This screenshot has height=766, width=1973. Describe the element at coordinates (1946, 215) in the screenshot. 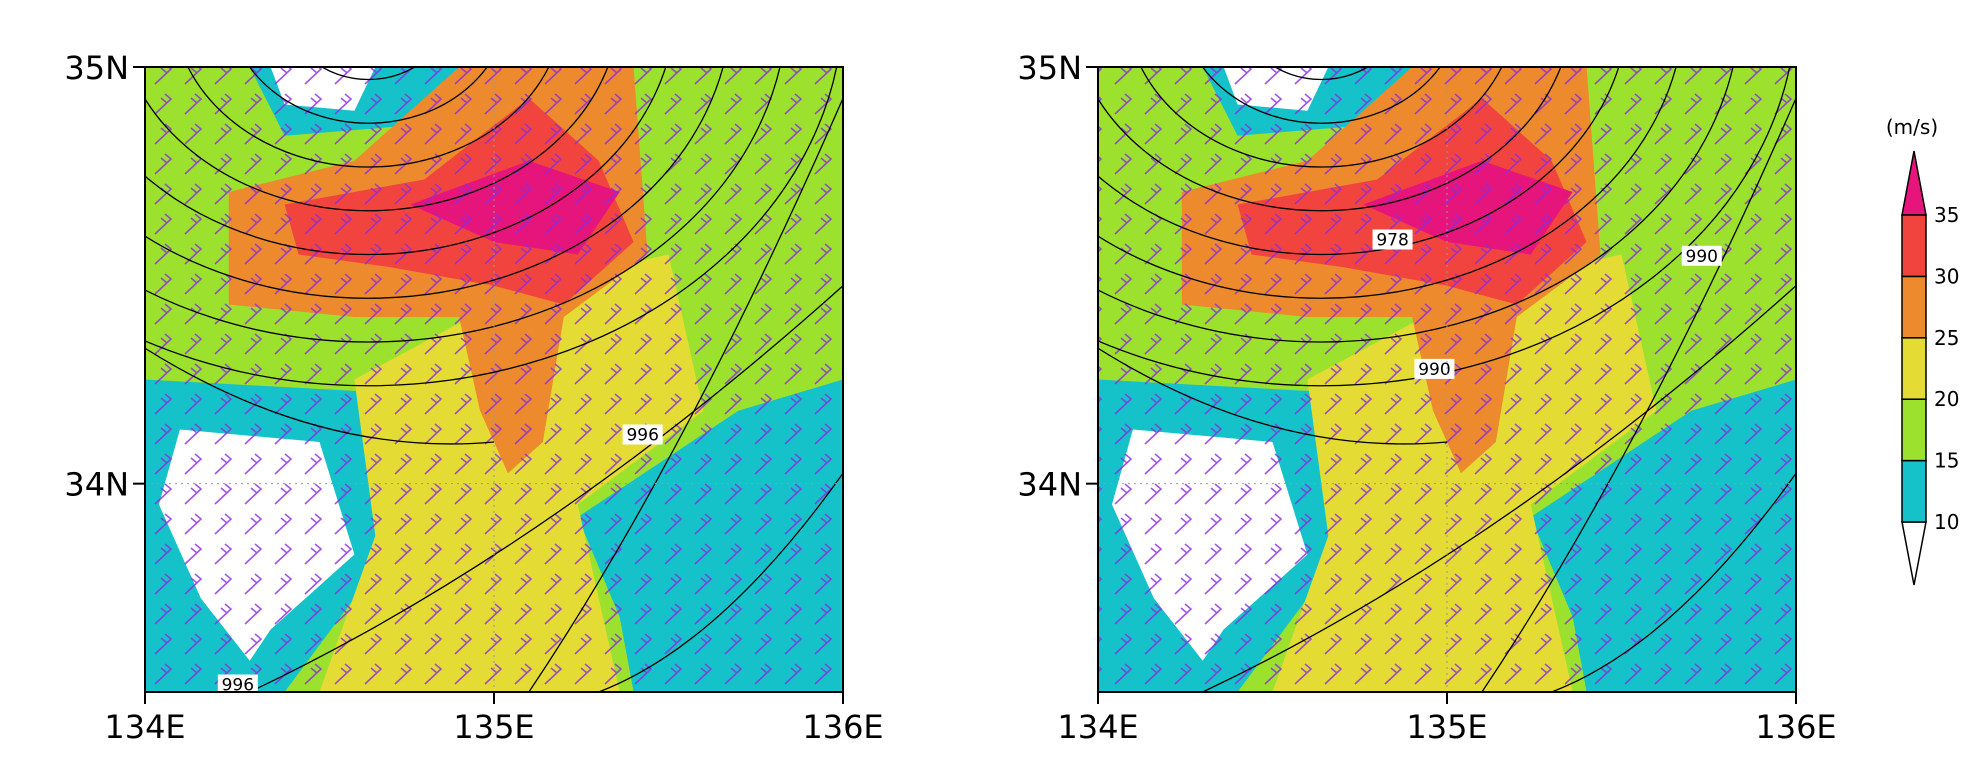

I see `colorbar-label: 35` at that location.